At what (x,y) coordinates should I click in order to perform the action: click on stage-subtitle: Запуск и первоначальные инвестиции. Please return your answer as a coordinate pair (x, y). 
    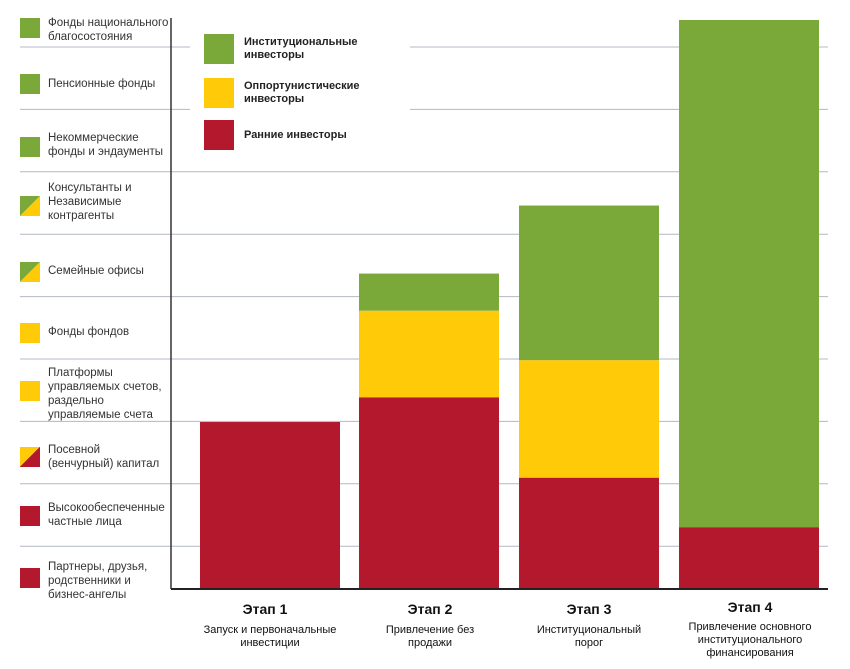
    Looking at the image, I should click on (270, 636).